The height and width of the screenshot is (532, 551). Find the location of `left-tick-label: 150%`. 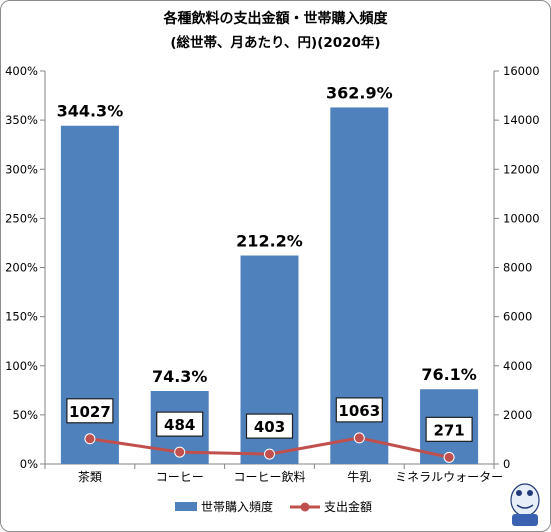

left-tick-label: 150% is located at coordinates (21, 317).